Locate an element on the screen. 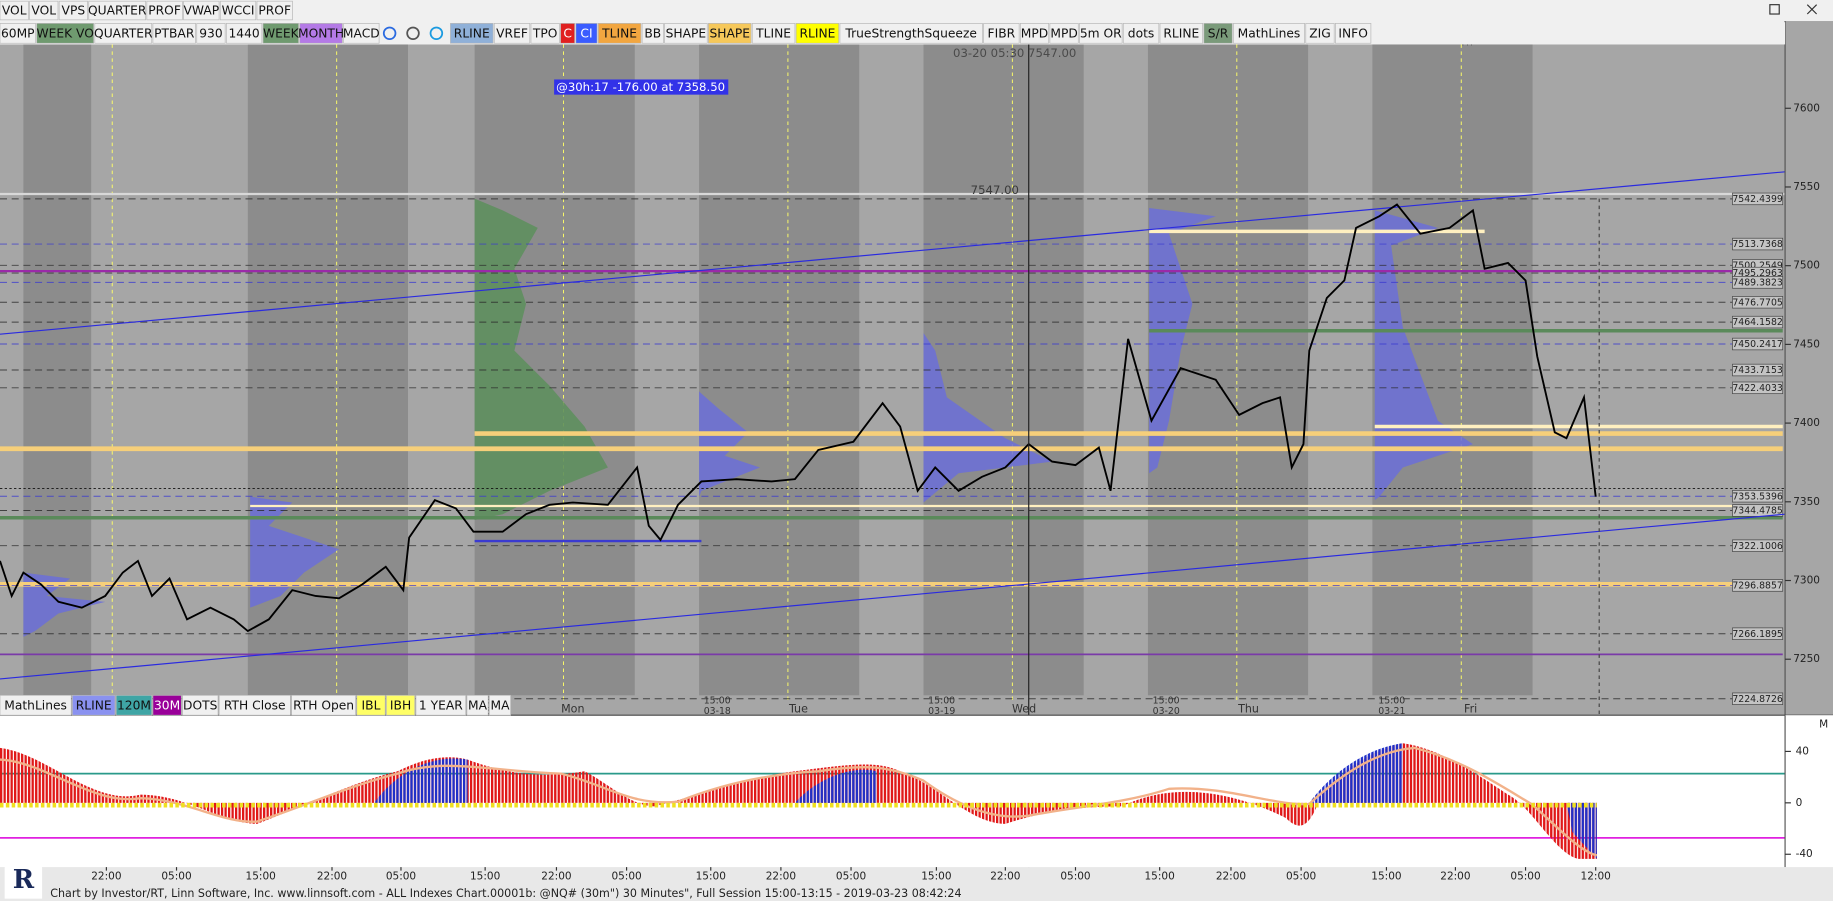 The width and height of the screenshot is (1833, 901). price-axis is located at coordinates (1809, 368).